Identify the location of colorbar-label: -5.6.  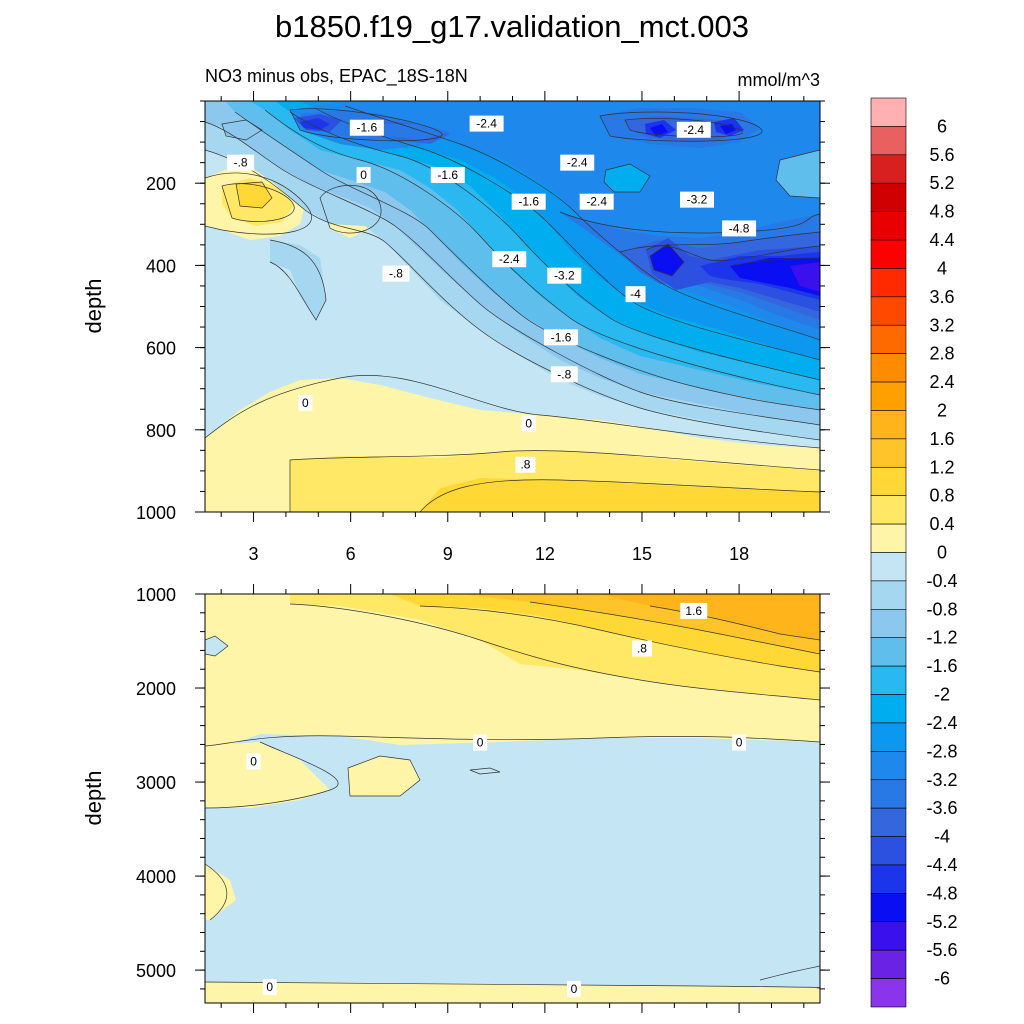
(941, 950).